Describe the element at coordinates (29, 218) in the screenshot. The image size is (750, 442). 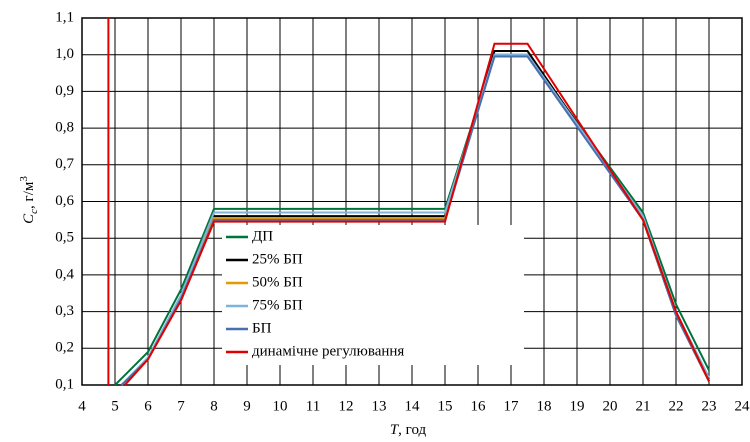
I see `y-label-symbol: C` at that location.